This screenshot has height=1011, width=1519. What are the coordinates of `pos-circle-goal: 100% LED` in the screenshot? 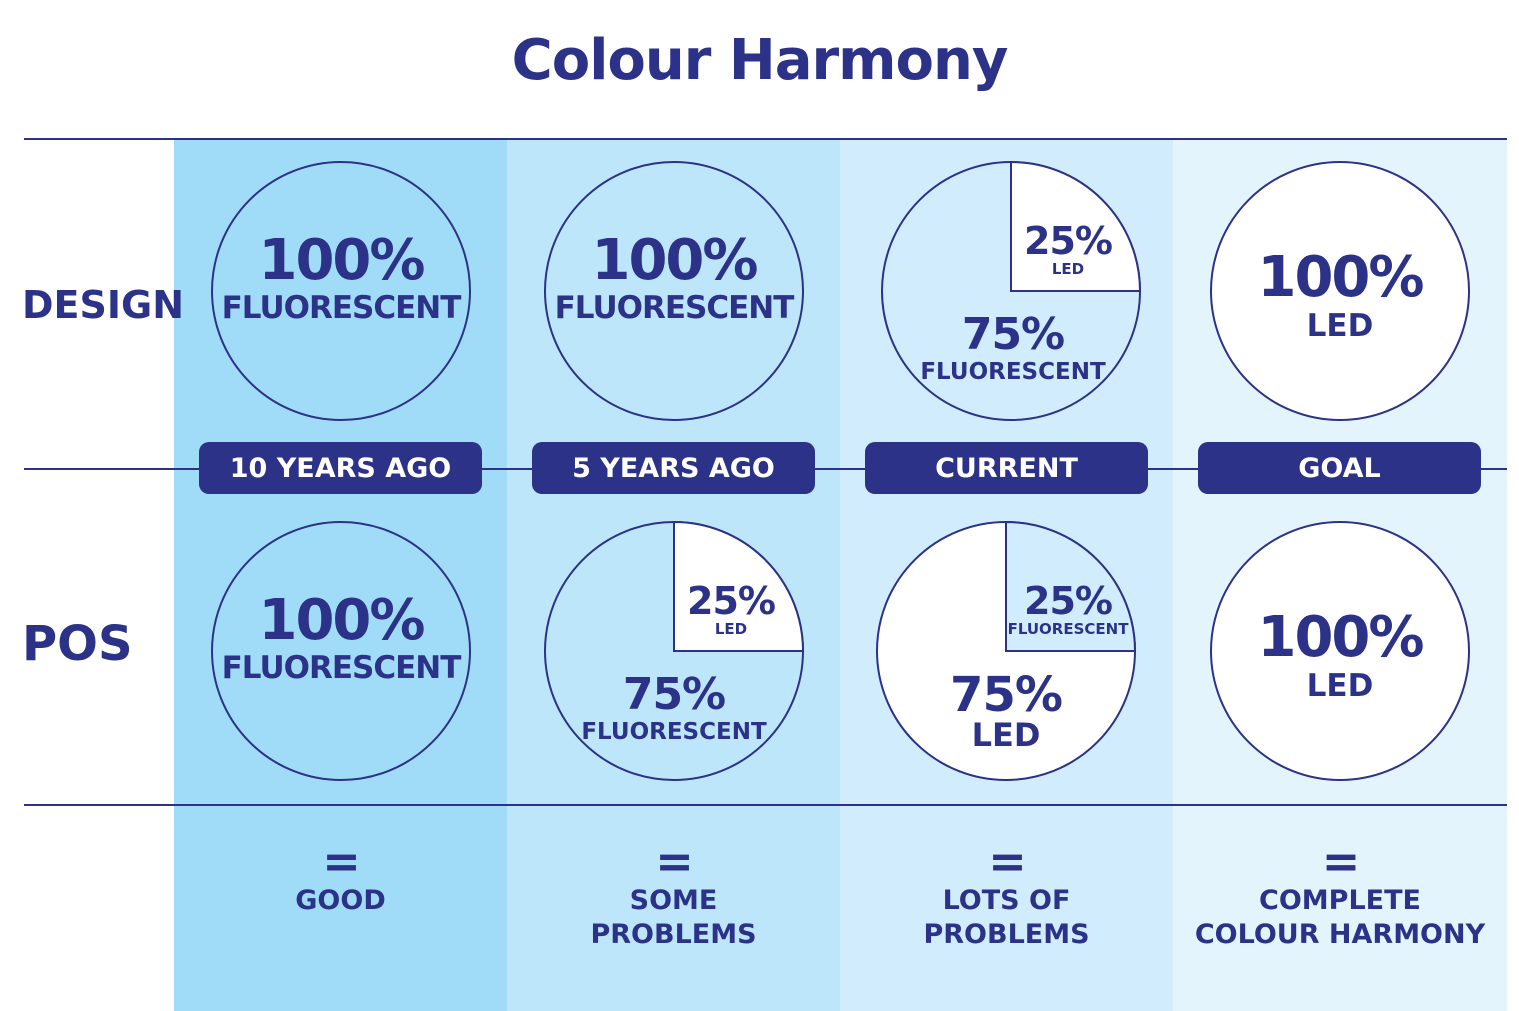 It's located at (1340, 651).